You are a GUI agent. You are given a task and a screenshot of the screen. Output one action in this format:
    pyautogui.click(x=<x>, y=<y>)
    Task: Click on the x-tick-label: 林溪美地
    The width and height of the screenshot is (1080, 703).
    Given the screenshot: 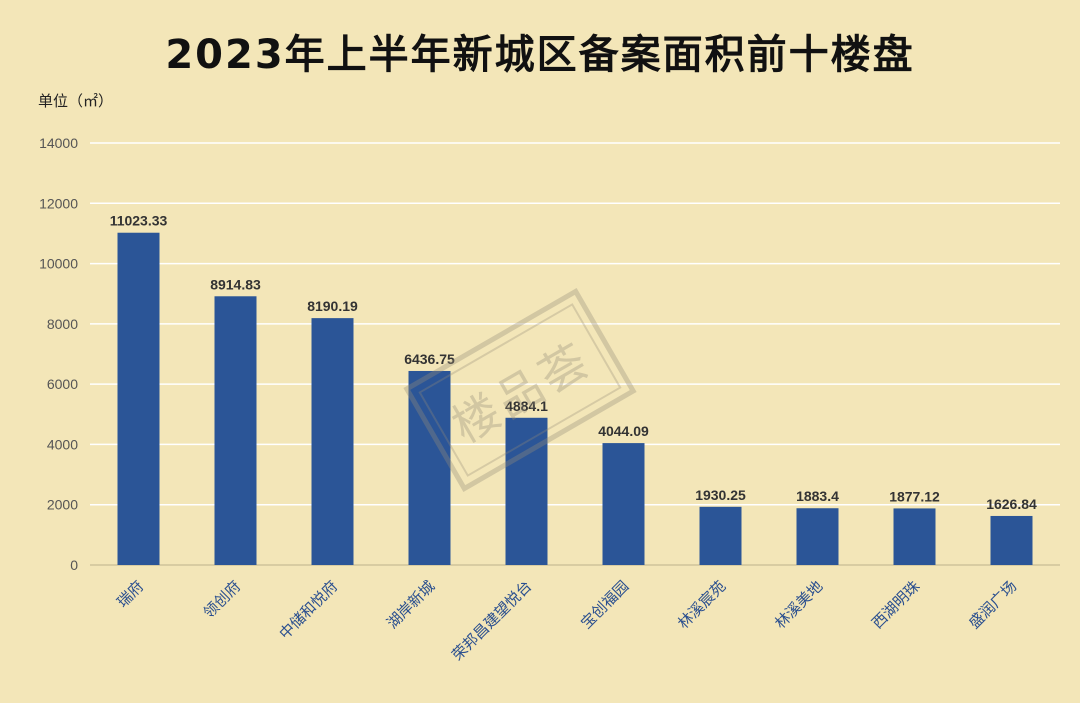 What is the action you would take?
    pyautogui.click(x=798, y=604)
    